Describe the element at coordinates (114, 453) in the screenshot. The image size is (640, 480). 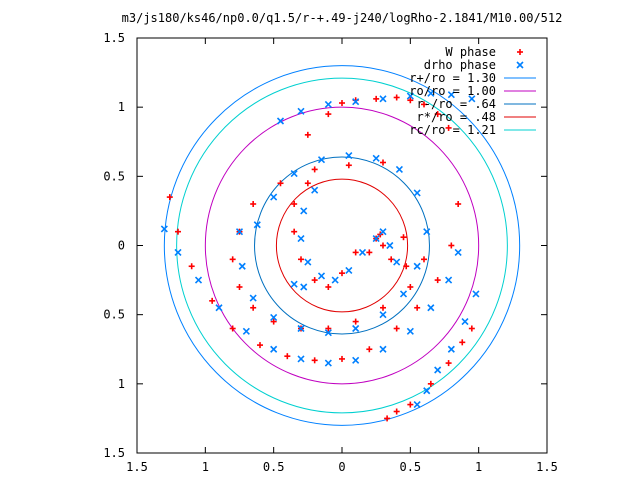
I see `y-tick-label: 1.5` at that location.